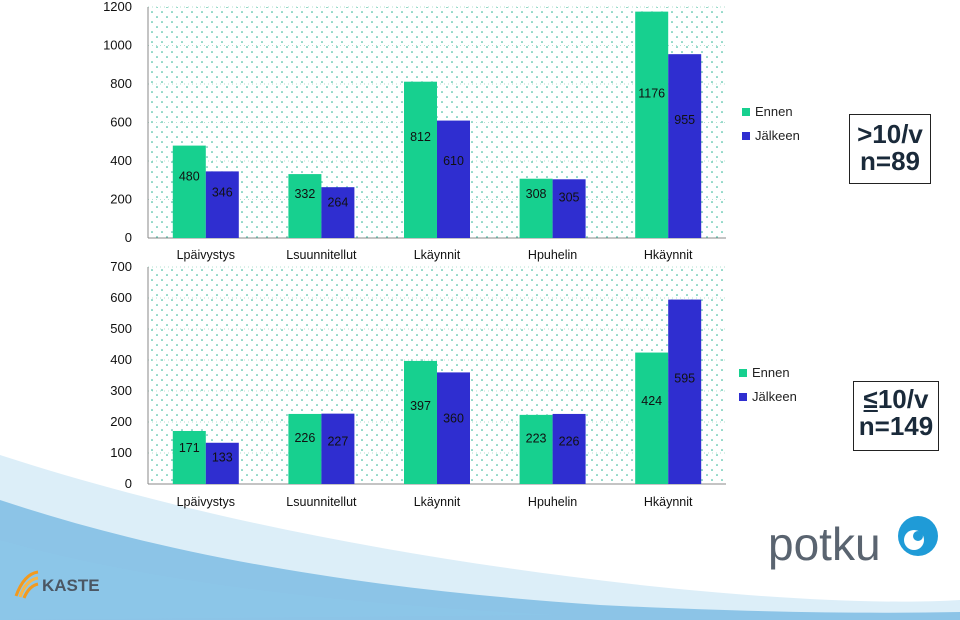  What do you see at coordinates (569, 198) in the screenshot?
I see `data-label: 305` at bounding box center [569, 198].